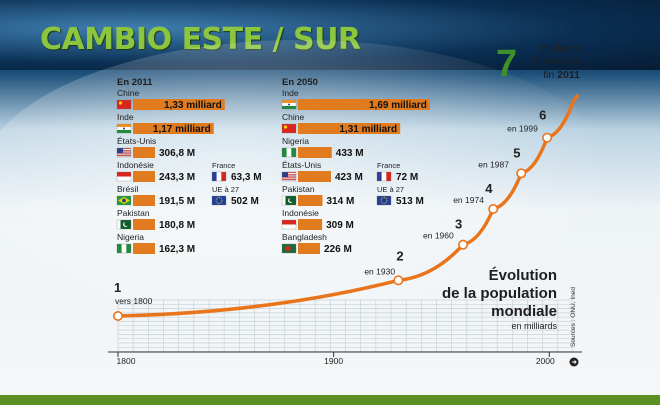 The width and height of the screenshot is (660, 405). Describe the element at coordinates (493, 164) in the screenshot. I see `milestone-label: en 1987` at that location.